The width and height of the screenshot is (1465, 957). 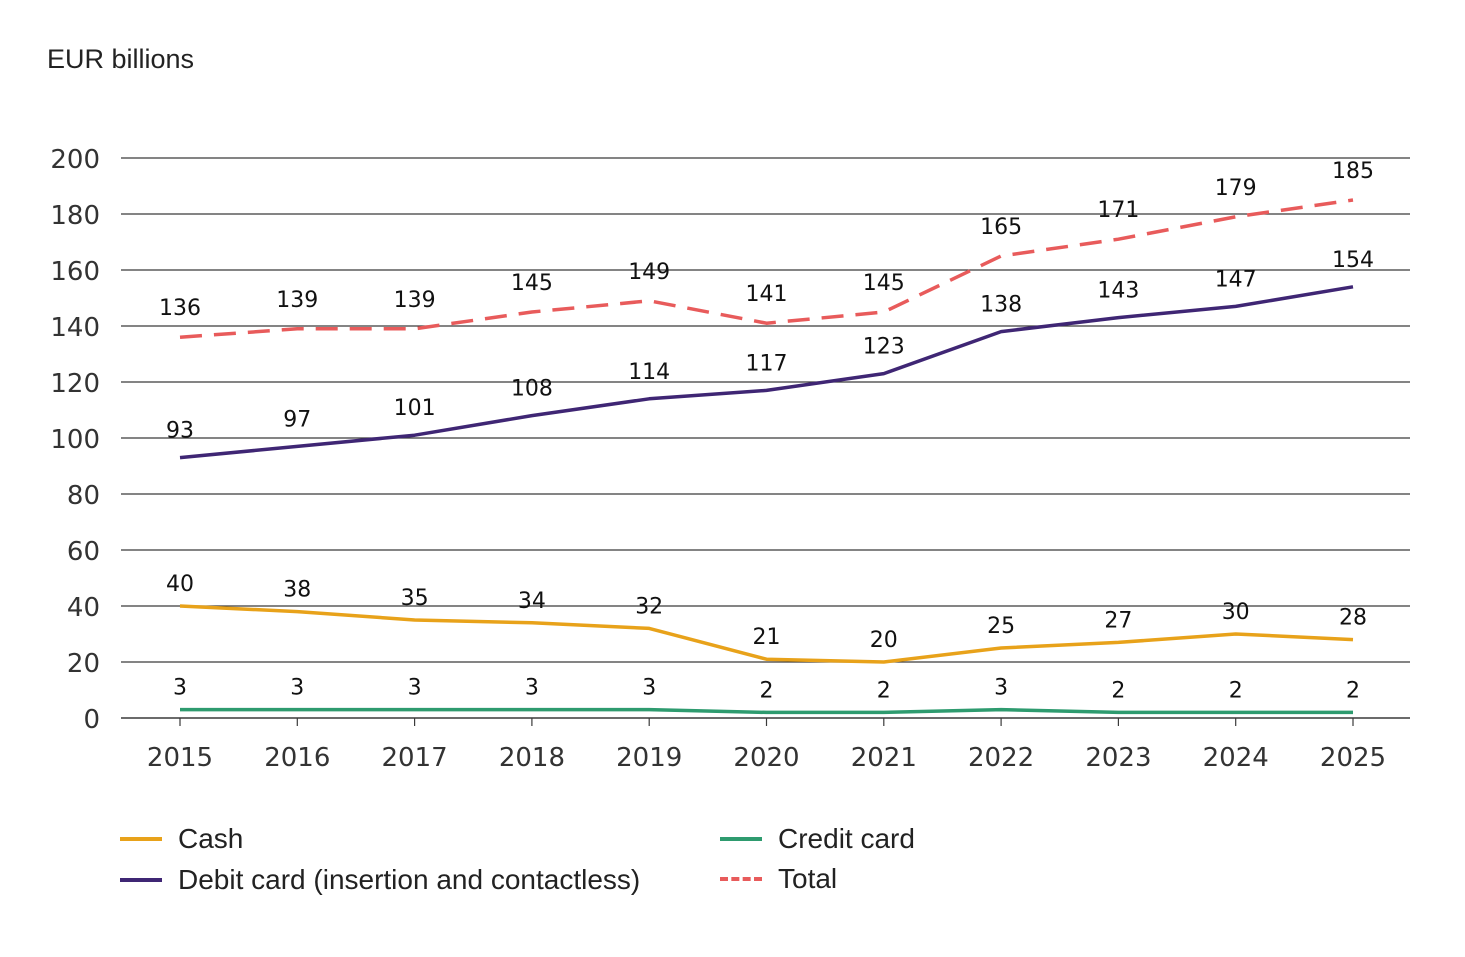 I want to click on y-tick-label-80: 80, so click(x=83, y=496).